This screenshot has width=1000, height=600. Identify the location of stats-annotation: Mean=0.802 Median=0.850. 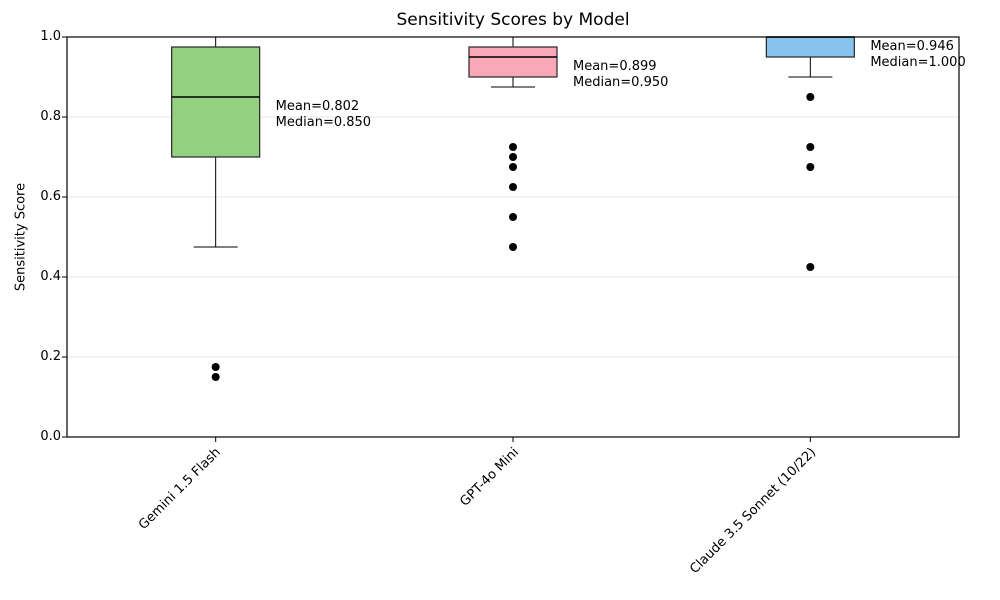
(323, 114).